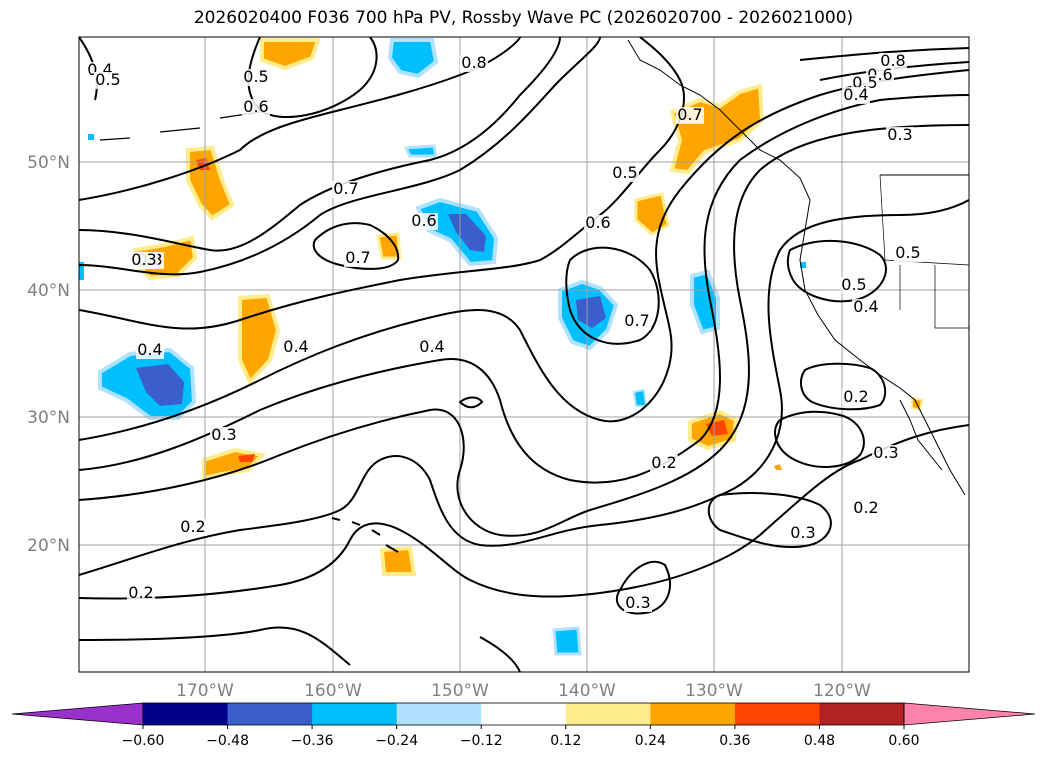  Describe the element at coordinates (205, 691) in the screenshot. I see `lon-label: 170°W` at that location.